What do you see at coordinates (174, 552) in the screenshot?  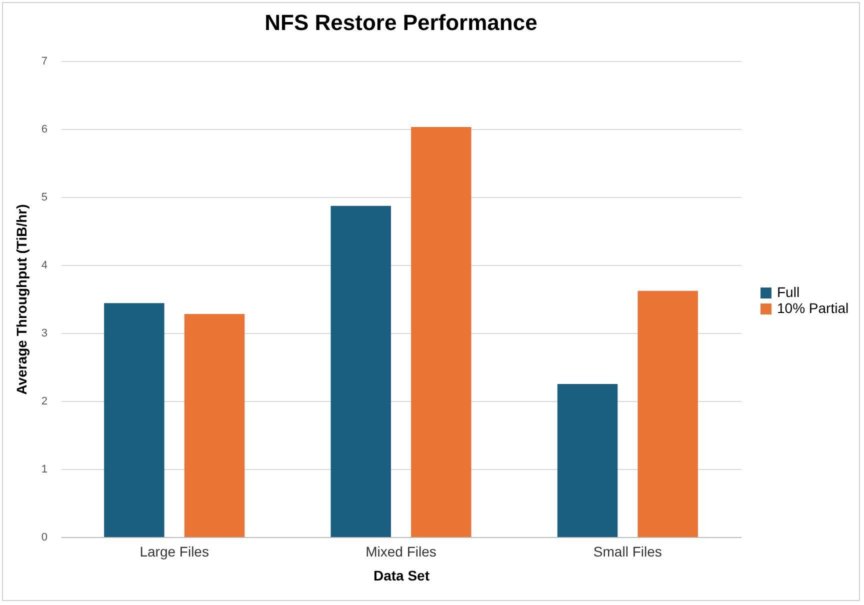 I see `x-tick-label: Large Files` at bounding box center [174, 552].